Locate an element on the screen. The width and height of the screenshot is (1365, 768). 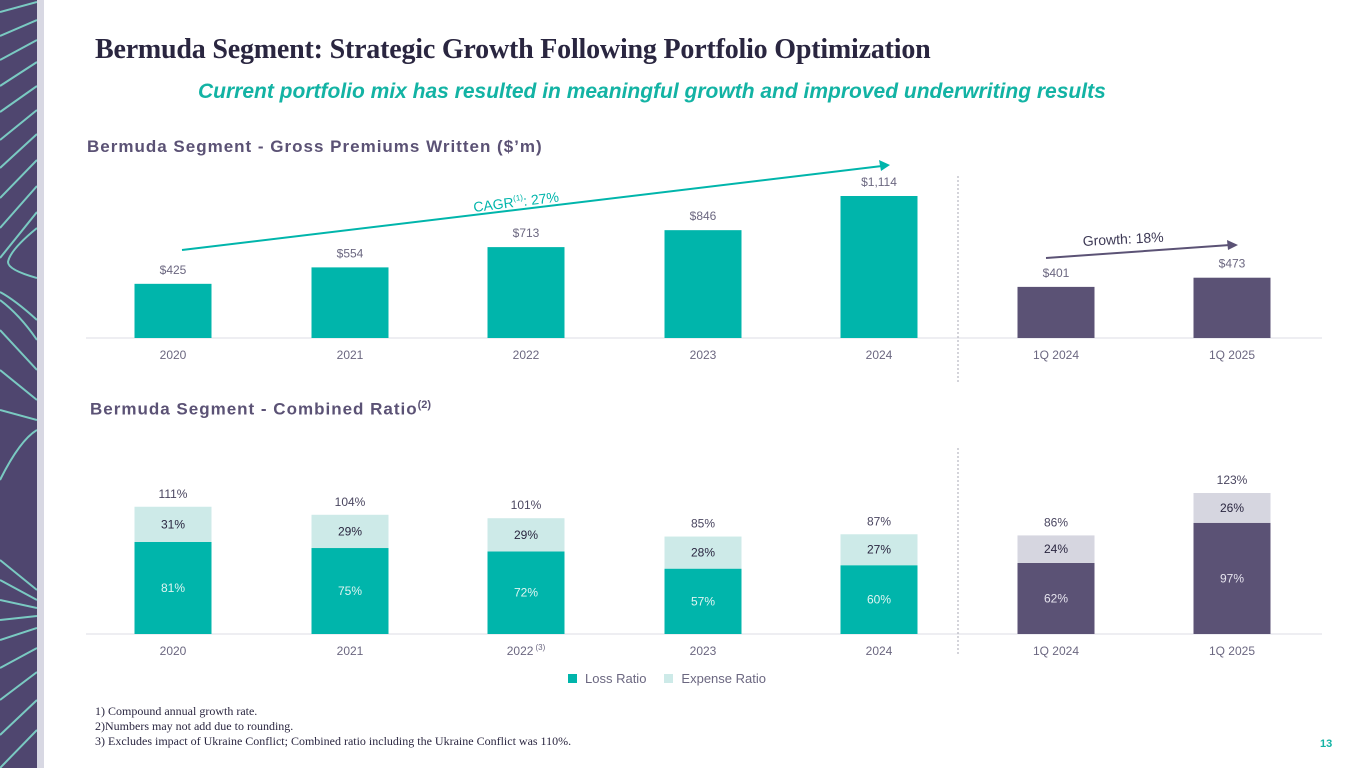
loss-ratio-label: 62% is located at coordinates (1056, 598).